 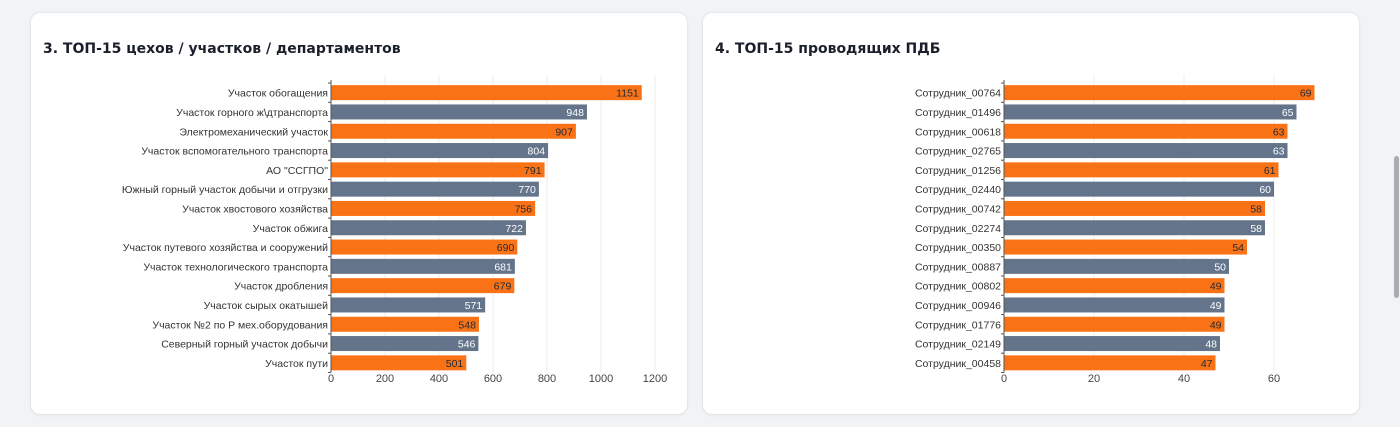 What do you see at coordinates (252, 113) in the screenshot?
I see `category-label: Участок горного ж\дтранспорта` at bounding box center [252, 113].